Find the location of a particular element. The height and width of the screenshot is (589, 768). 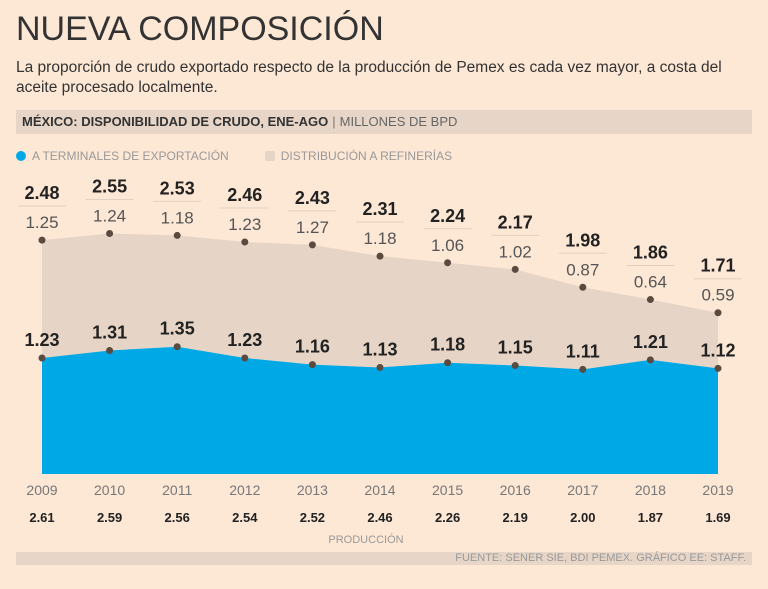

production-value: 2.54 is located at coordinates (245, 517).